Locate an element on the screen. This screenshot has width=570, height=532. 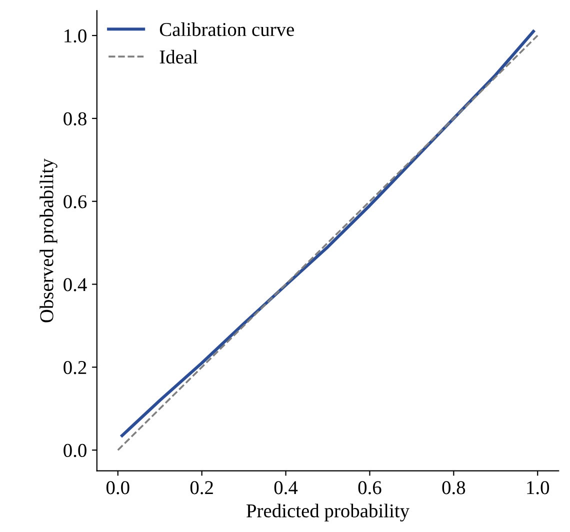
x-tick-label: 0.6 is located at coordinates (370, 487).